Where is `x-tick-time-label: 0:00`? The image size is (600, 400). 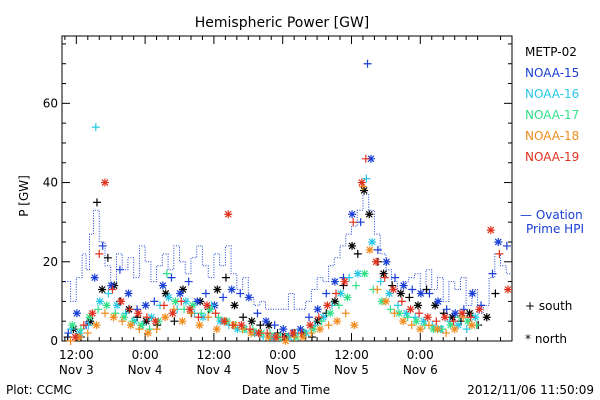 x-tick-time-label: 0:00 is located at coordinates (145, 355).